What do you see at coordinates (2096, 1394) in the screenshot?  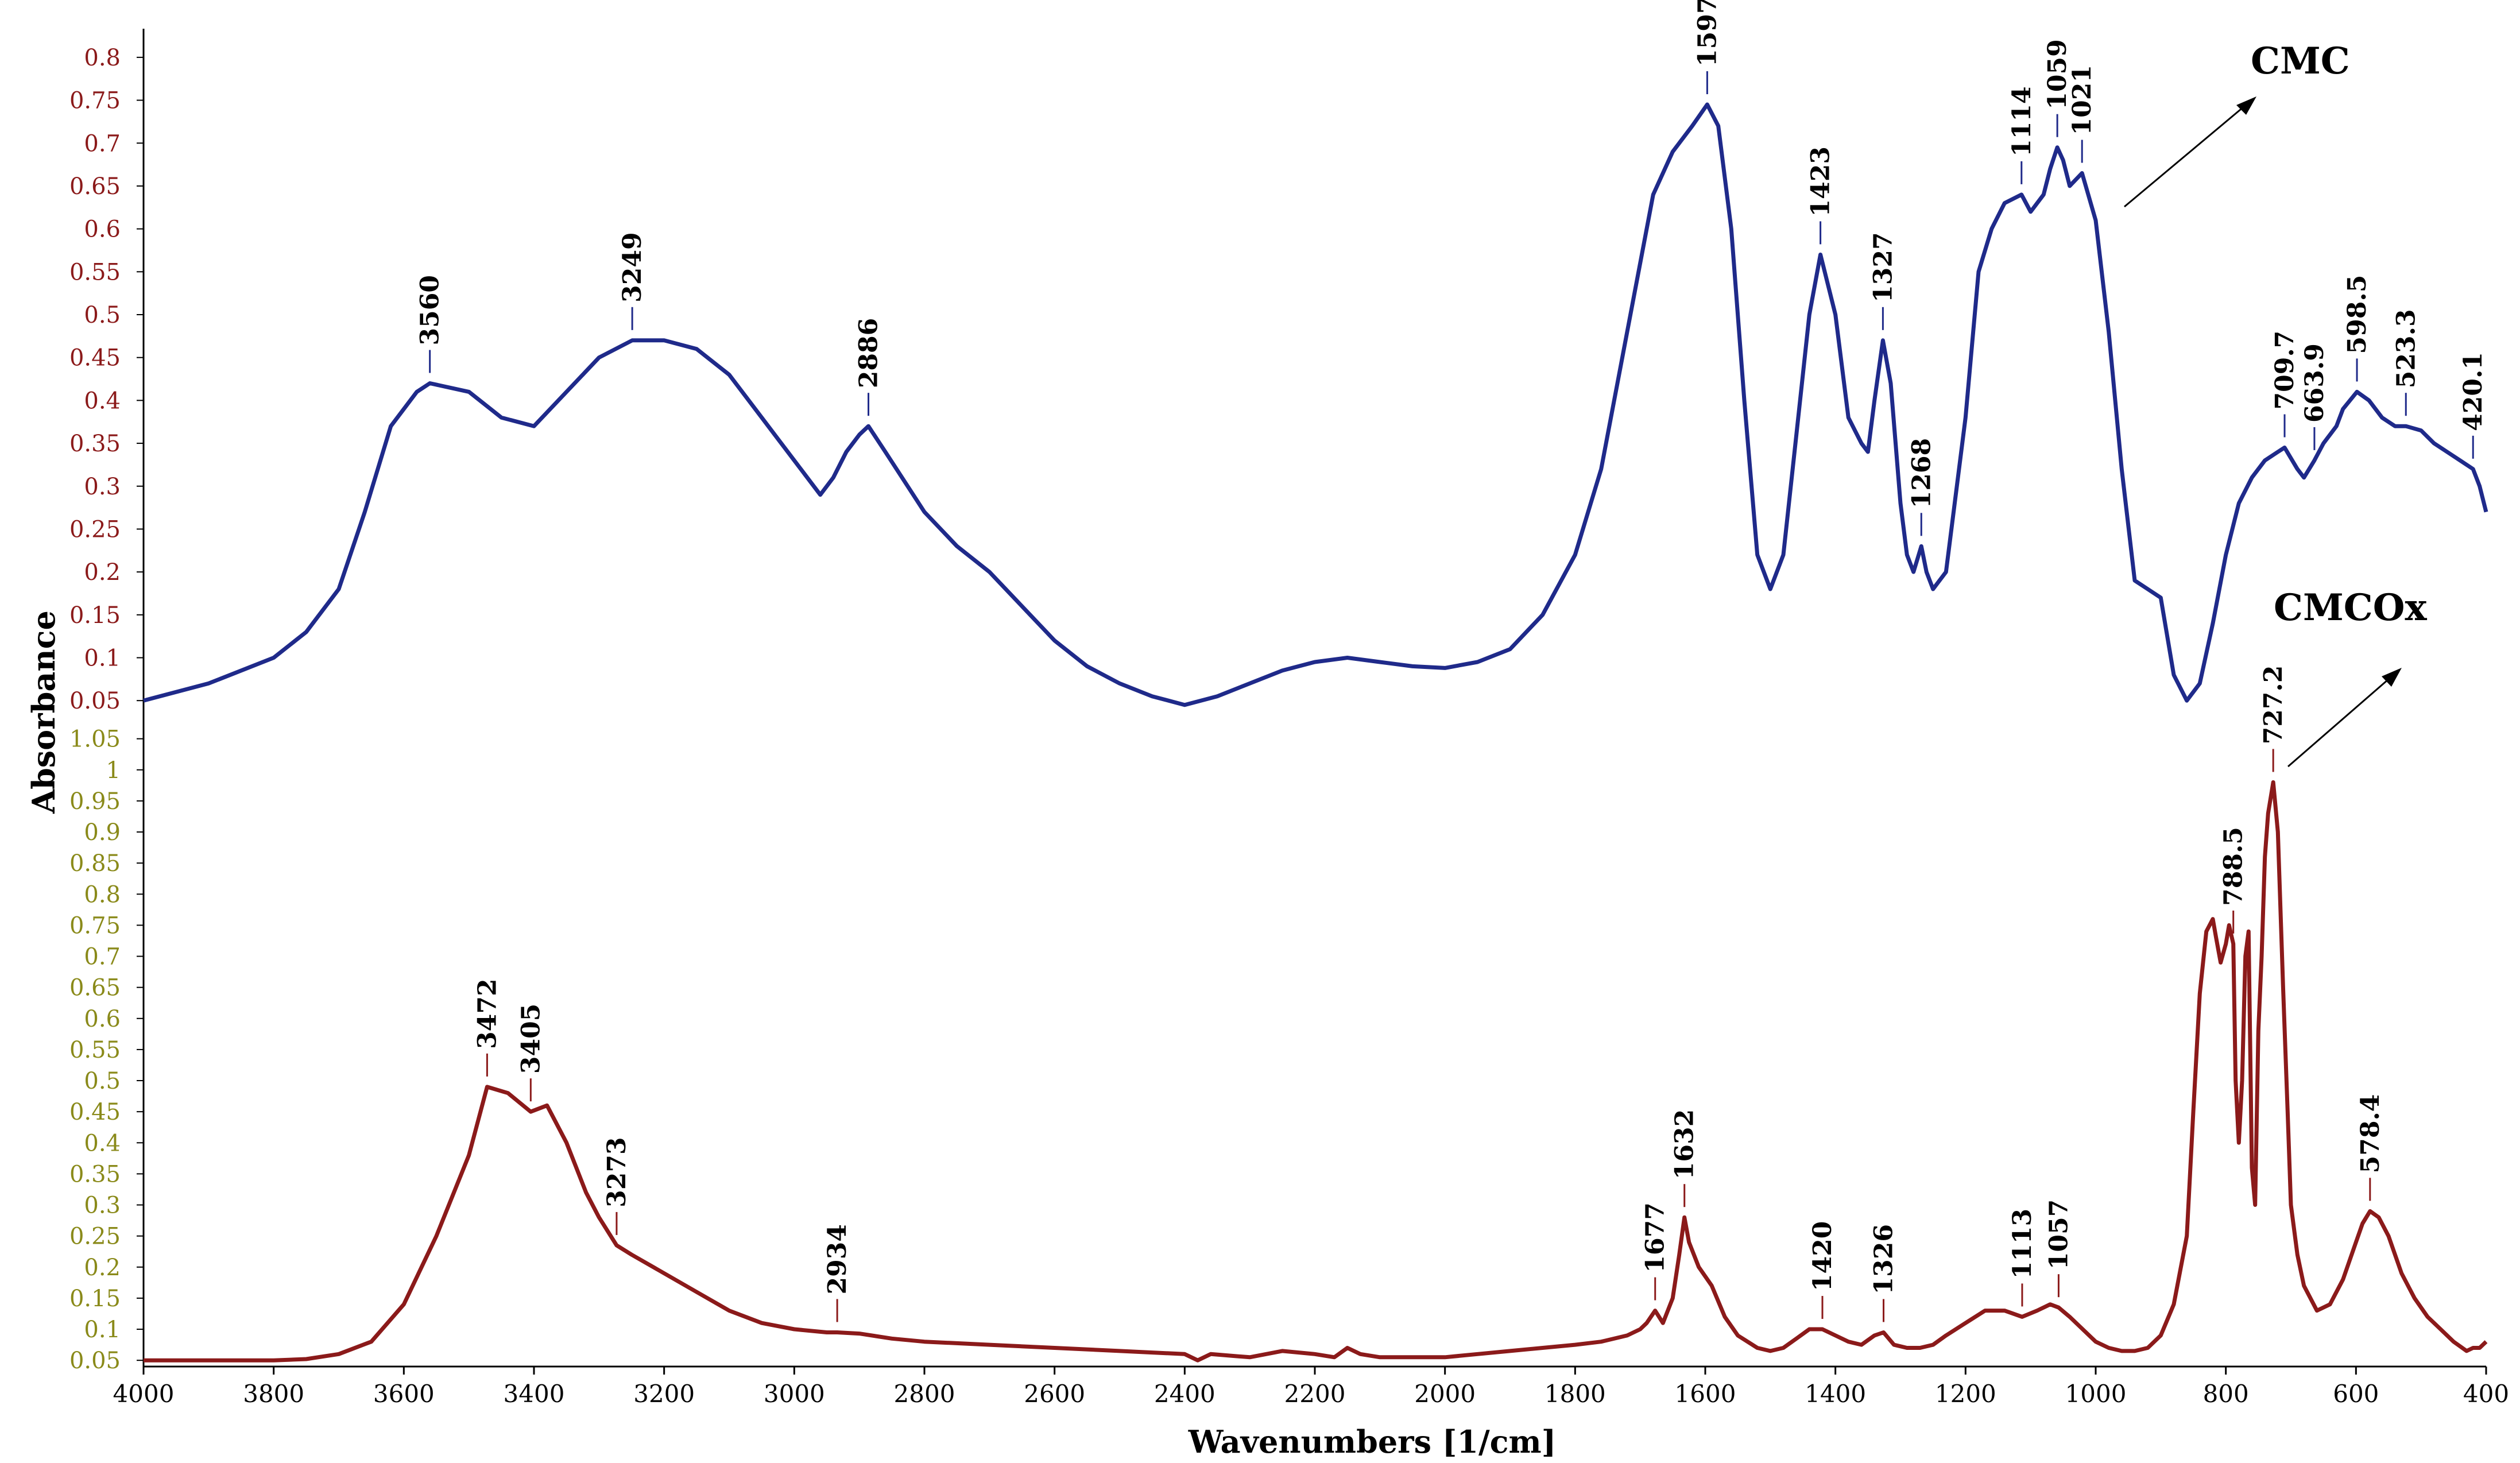 I see `x-tick-label: 1000` at bounding box center [2096, 1394].